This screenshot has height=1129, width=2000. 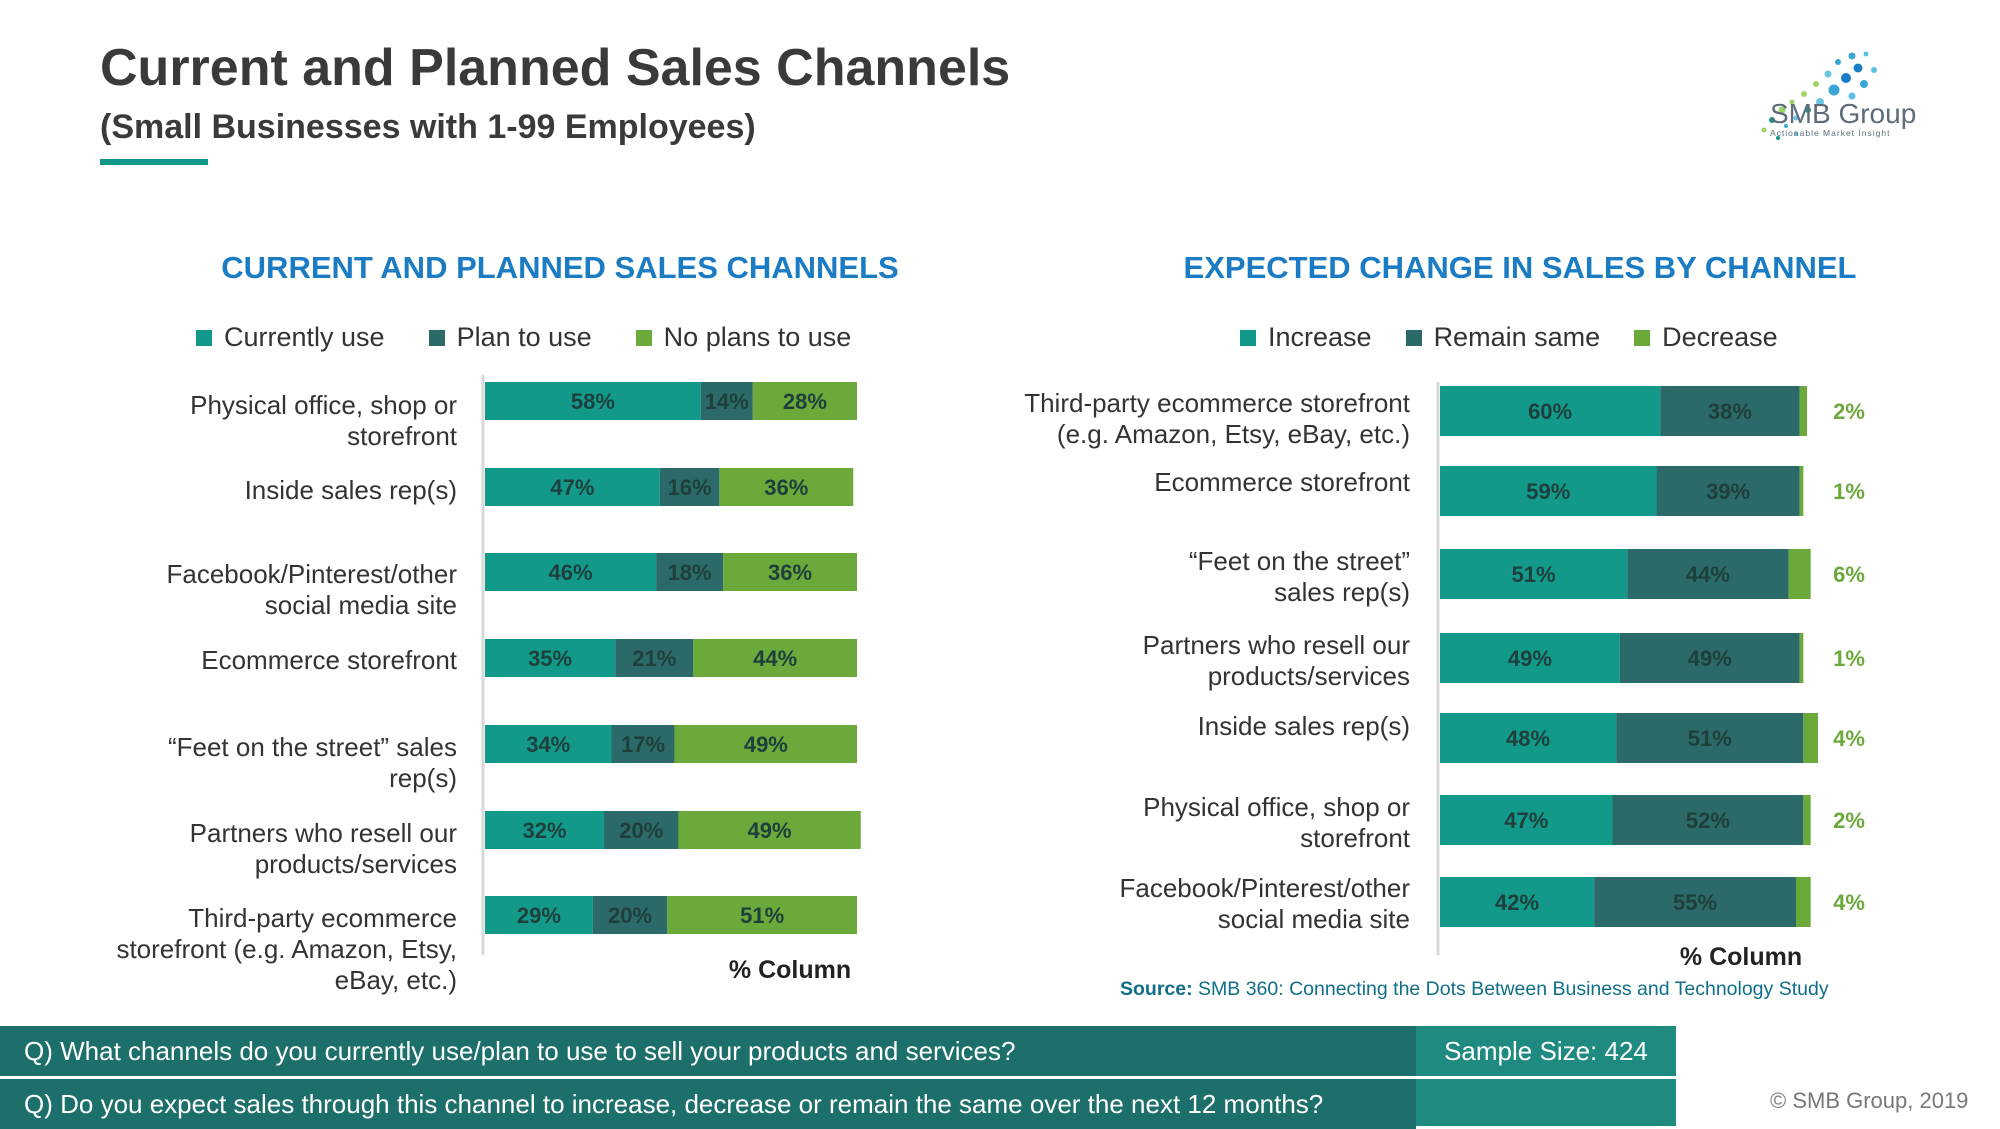 I want to click on page-title: Current and Planned Sales Channels, so click(x=555, y=68).